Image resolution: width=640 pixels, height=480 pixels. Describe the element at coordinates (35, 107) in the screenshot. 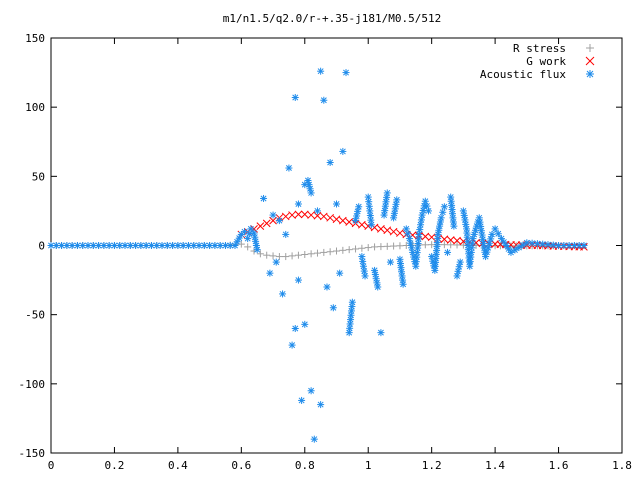

I see `y-tick-label: 100` at that location.